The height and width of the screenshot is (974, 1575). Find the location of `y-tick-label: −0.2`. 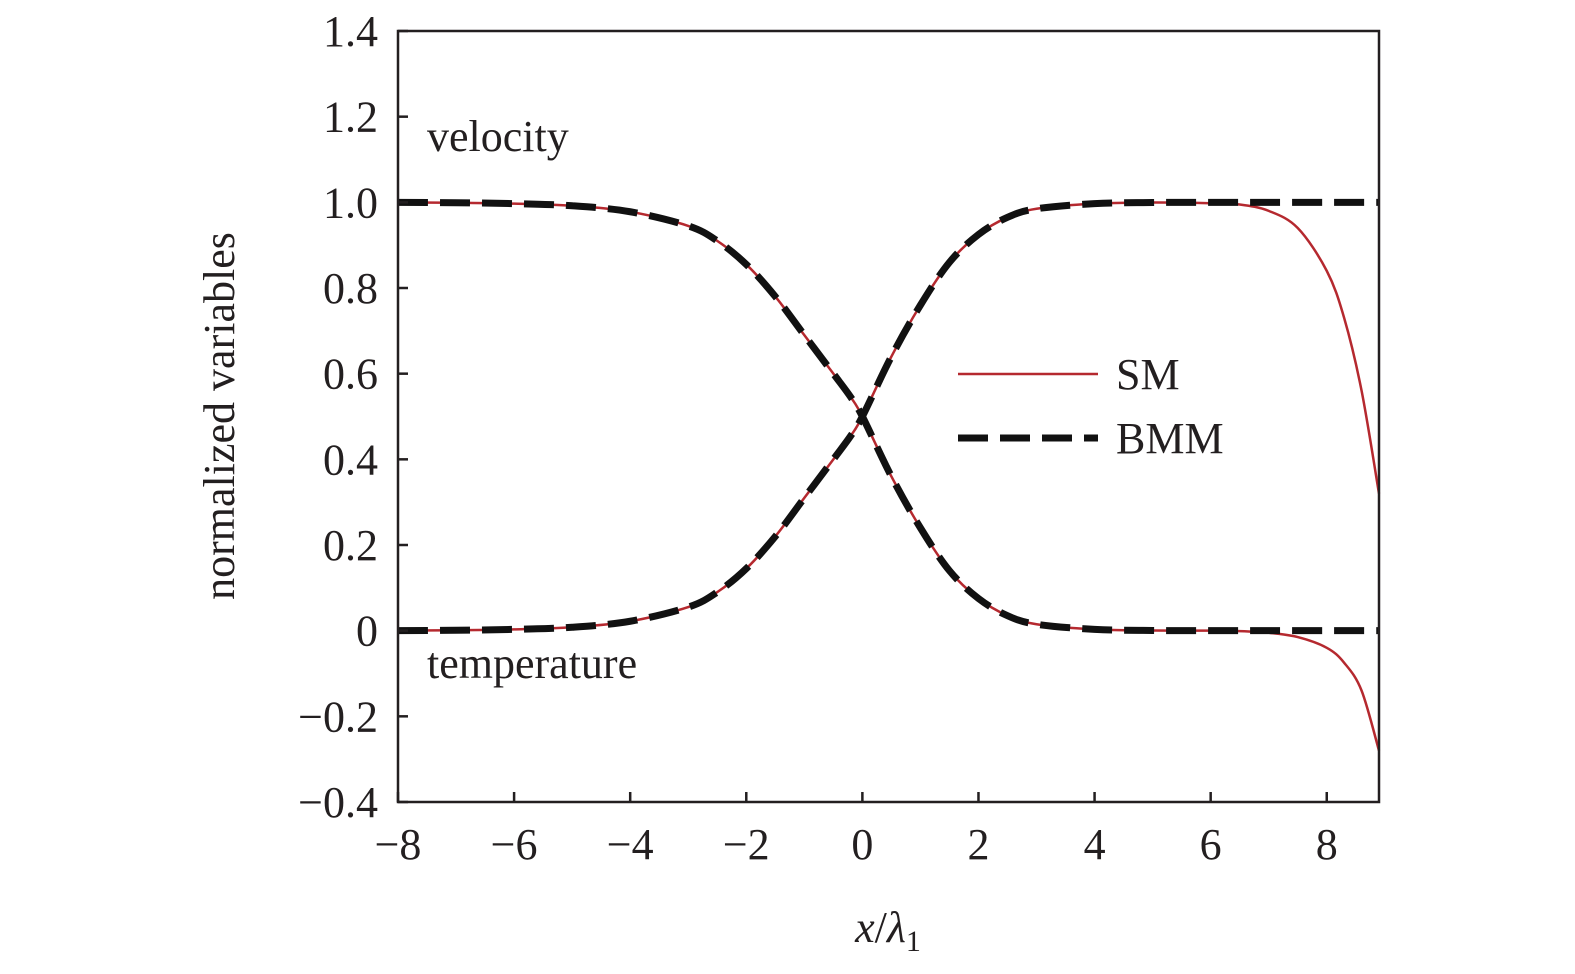

y-tick-label: −0.2 is located at coordinates (338, 716).